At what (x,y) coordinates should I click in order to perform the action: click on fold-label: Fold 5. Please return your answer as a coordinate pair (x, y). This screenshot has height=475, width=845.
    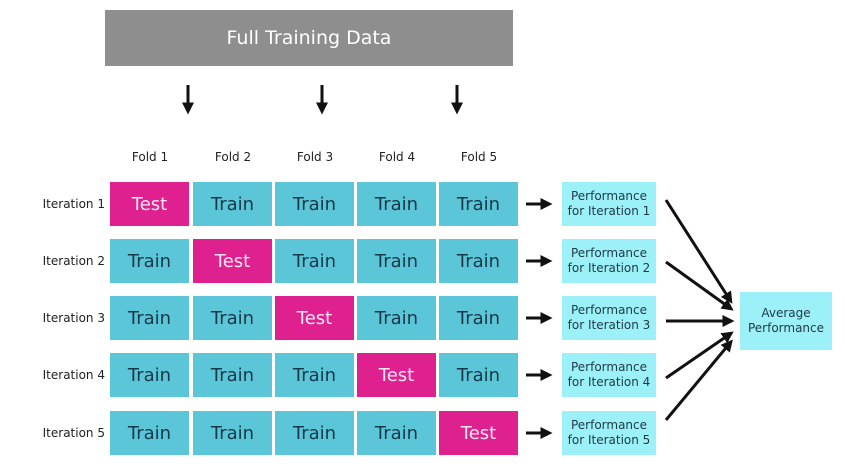
    Looking at the image, I should click on (479, 157).